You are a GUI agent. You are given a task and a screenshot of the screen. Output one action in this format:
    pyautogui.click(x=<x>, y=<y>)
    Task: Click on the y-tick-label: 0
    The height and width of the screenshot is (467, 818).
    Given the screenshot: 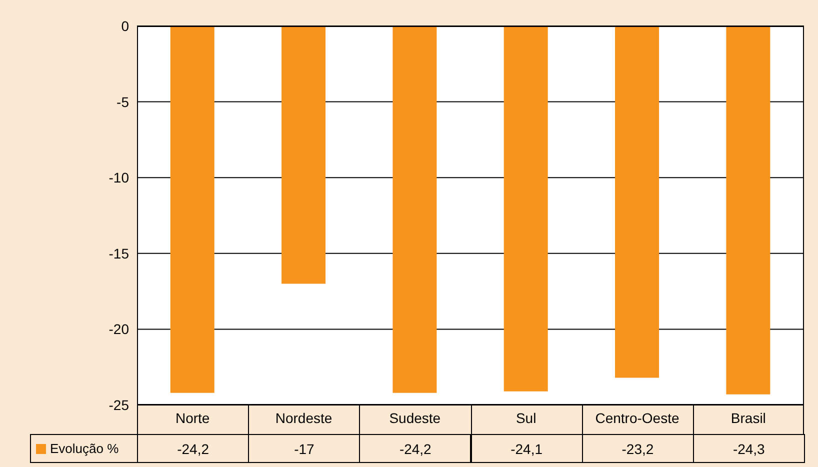 What is the action you would take?
    pyautogui.click(x=125, y=26)
    